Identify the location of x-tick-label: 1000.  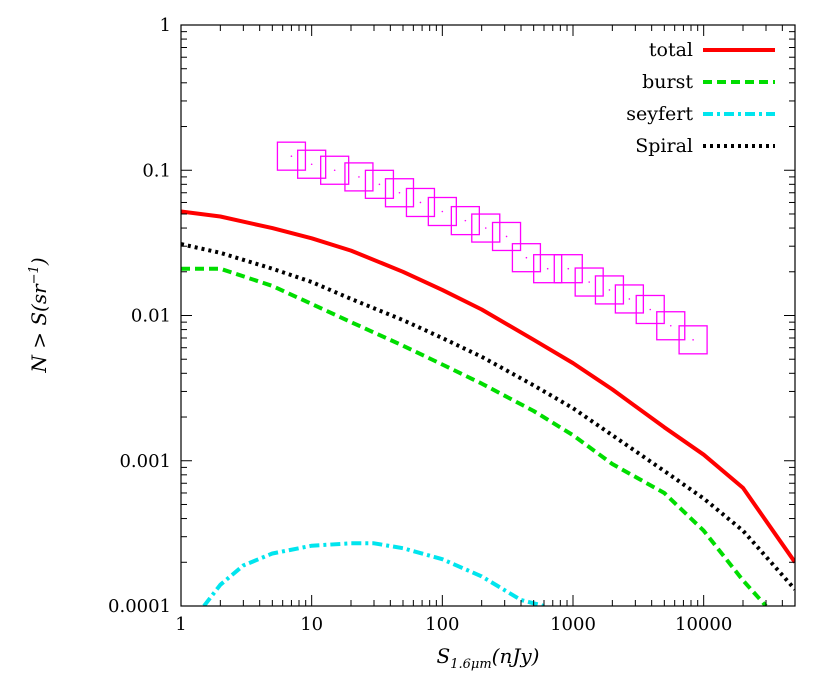
(573, 624).